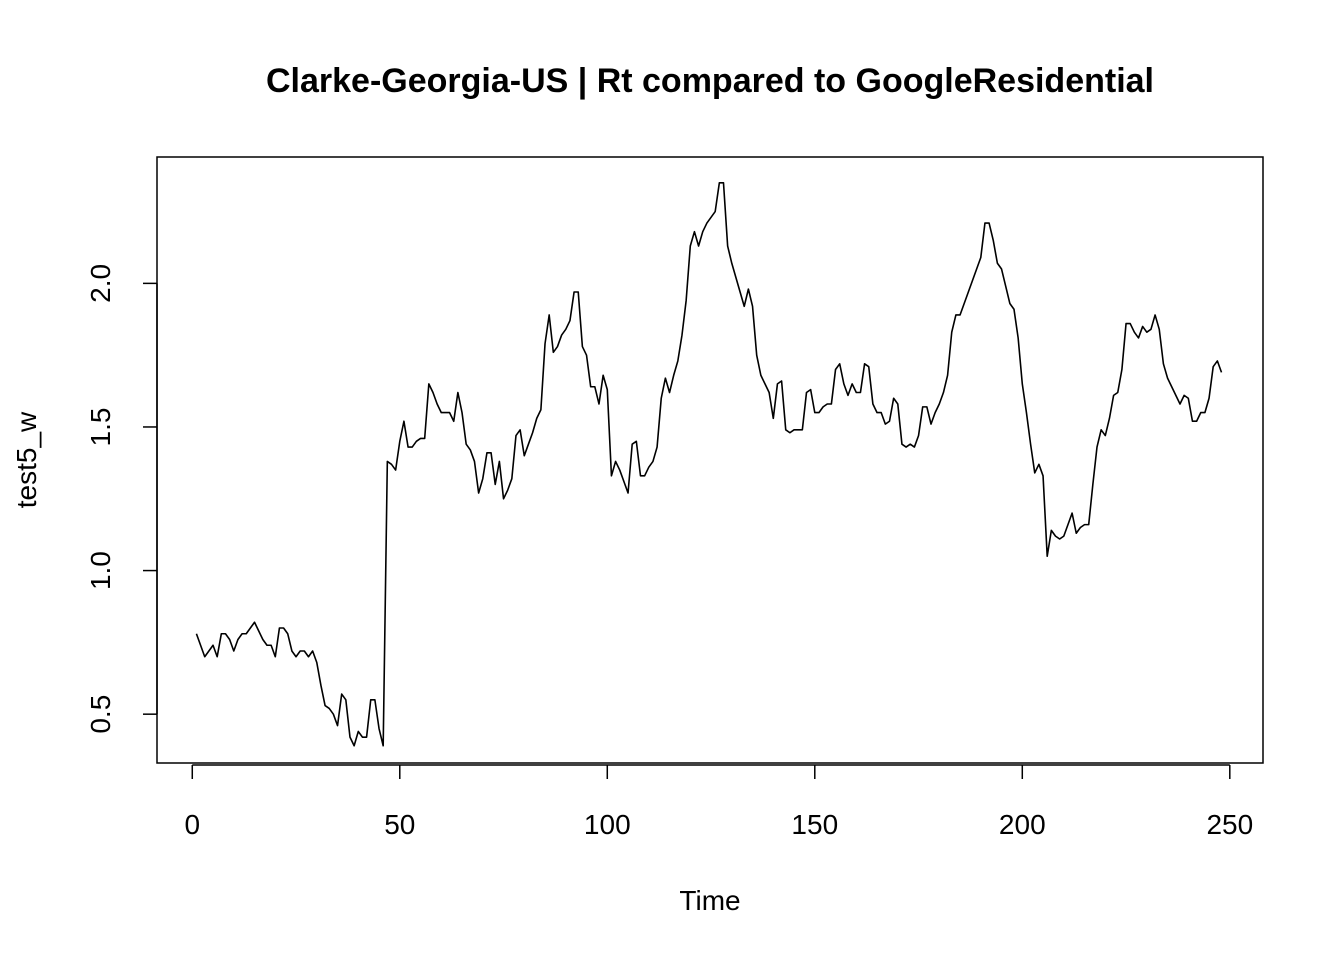 This screenshot has height=960, width=1344. I want to click on x-axis: 0 50 100 150 200 250, so click(718, 802).